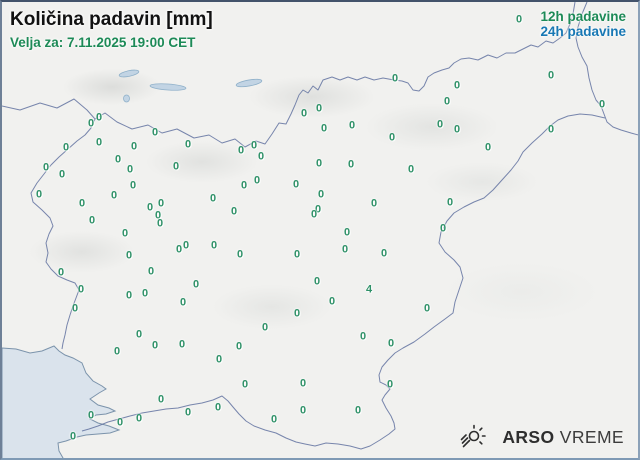  What do you see at coordinates (606, 69) in the screenshot?
I see `border-hungary` at bounding box center [606, 69].